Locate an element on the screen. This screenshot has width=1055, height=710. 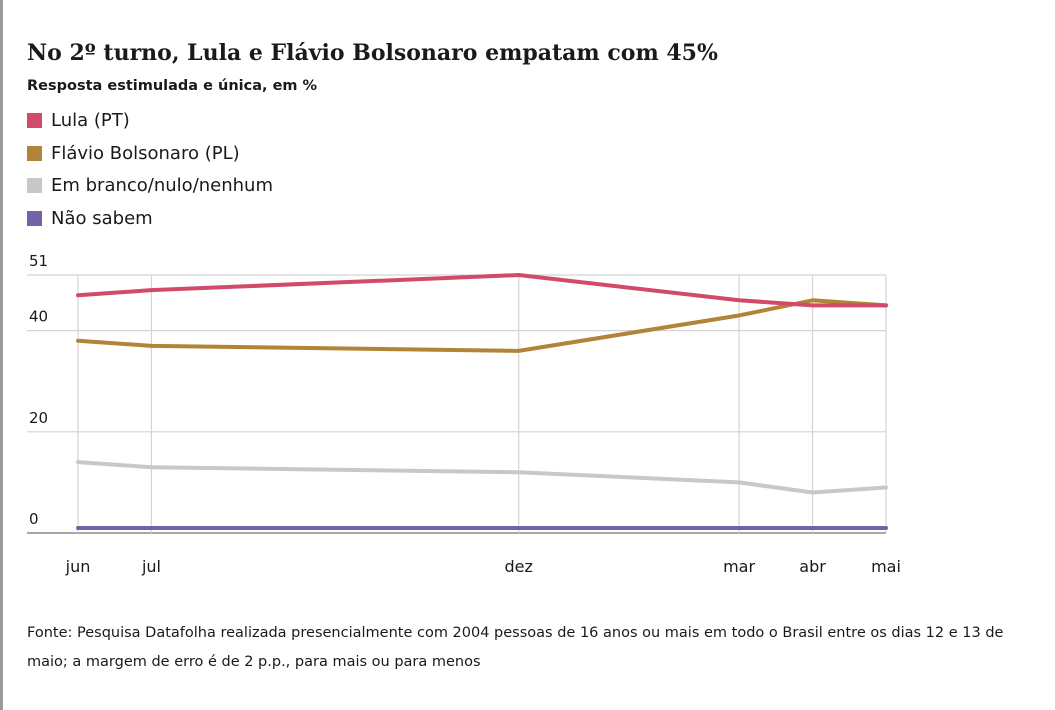
x-tick-label: jun is located at coordinates (78, 566).